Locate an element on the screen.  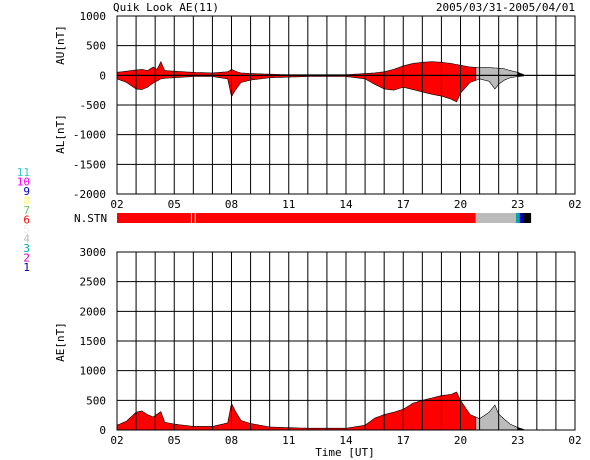
y-tick-label: -1000 is located at coordinates (89, 135).